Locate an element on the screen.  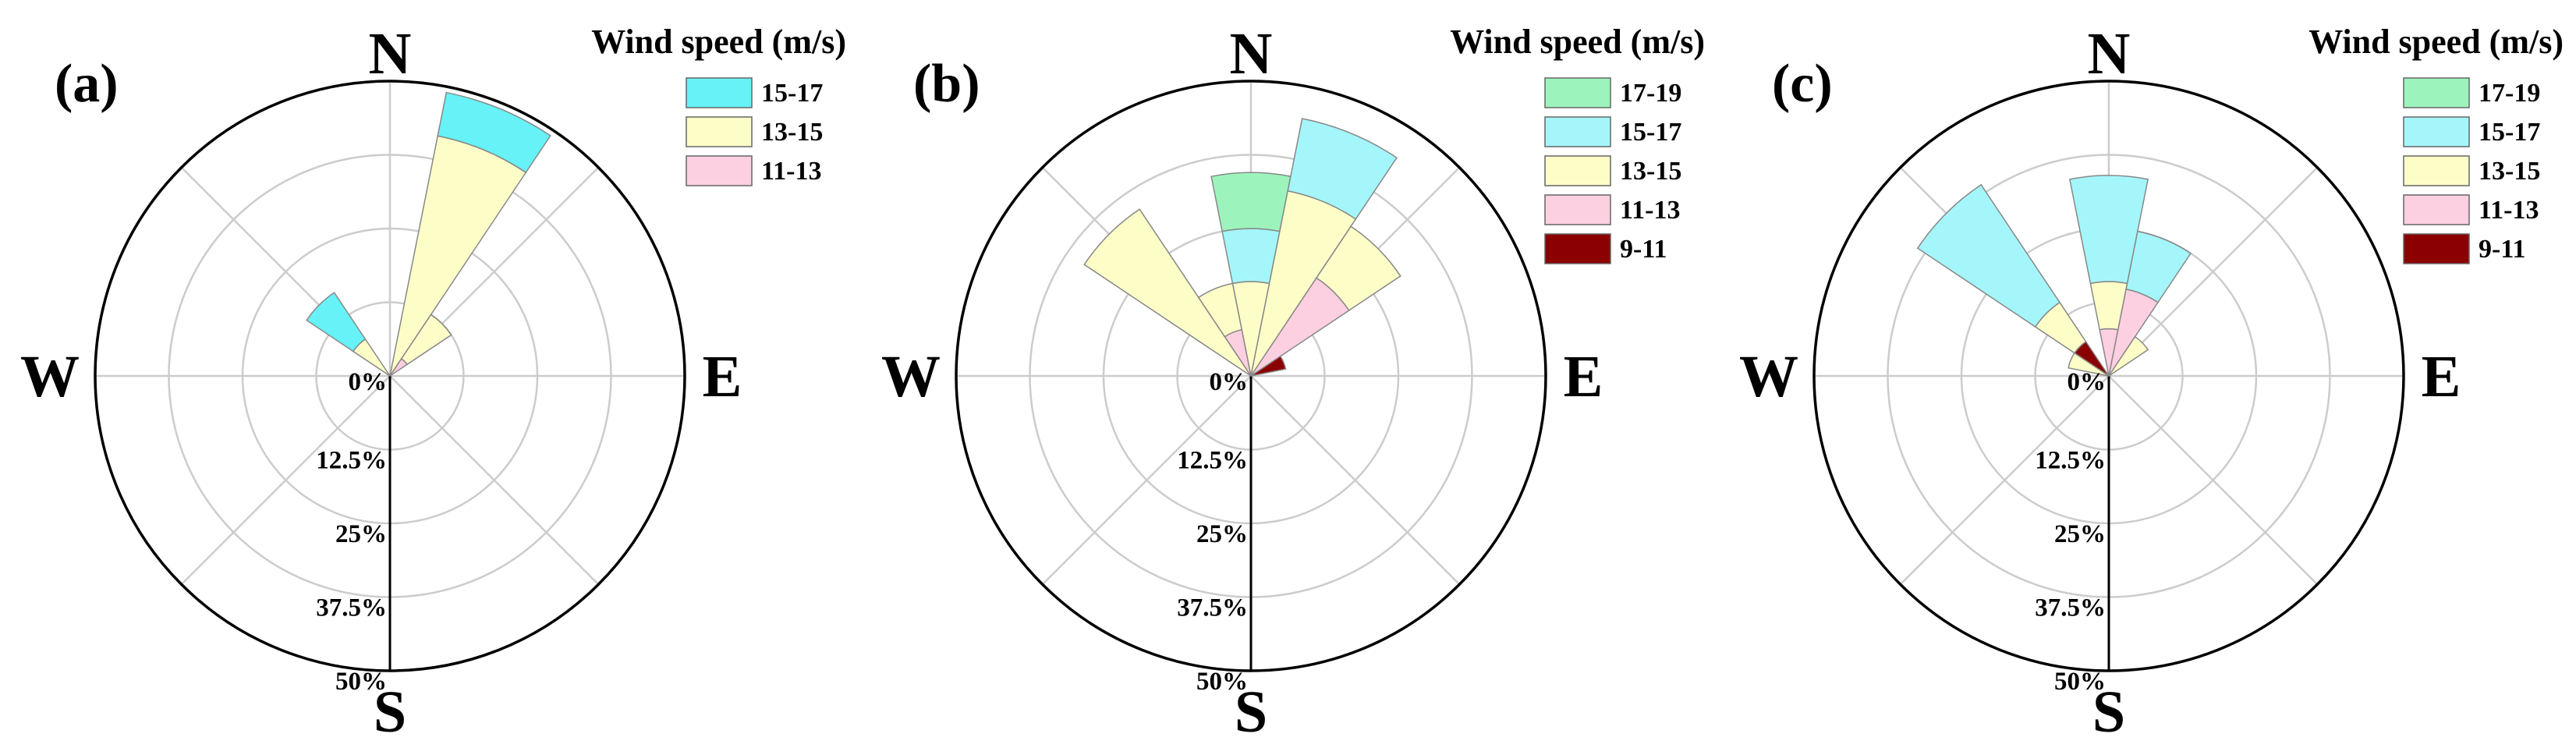
panel-label: (c) is located at coordinates (1802, 84).